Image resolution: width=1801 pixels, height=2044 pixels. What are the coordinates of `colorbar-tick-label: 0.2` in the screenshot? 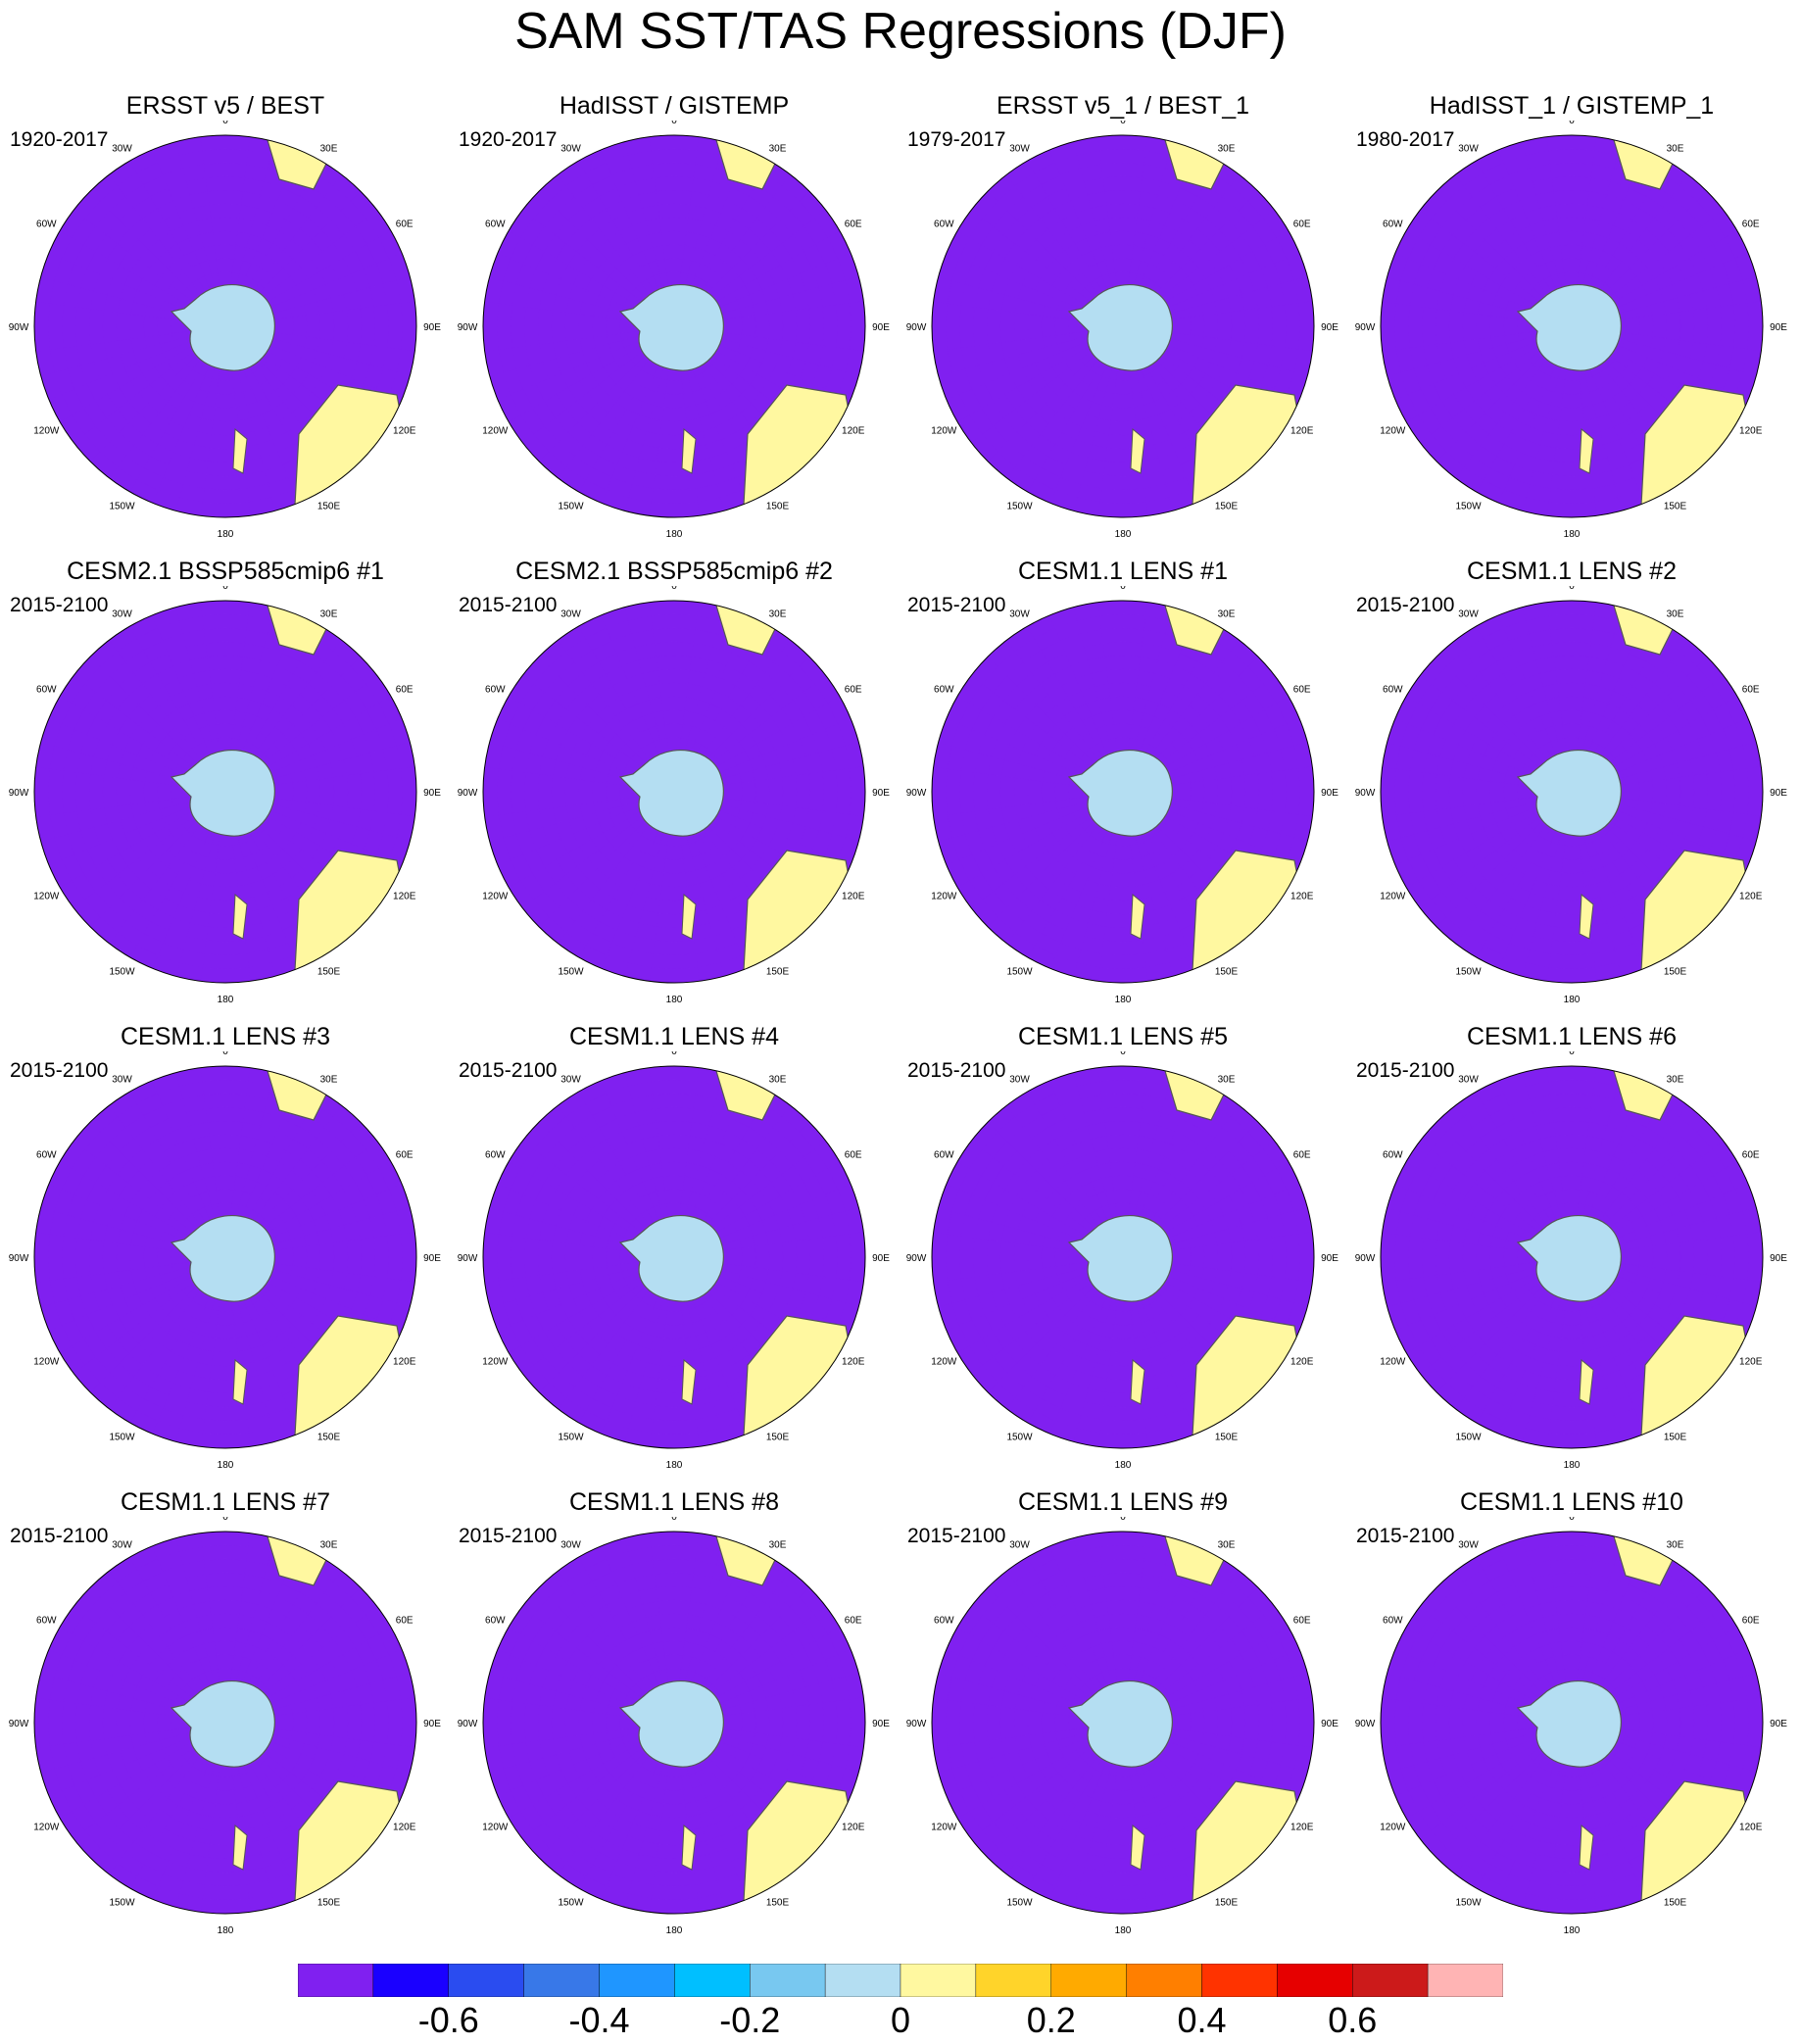 It's located at (1051, 2020).